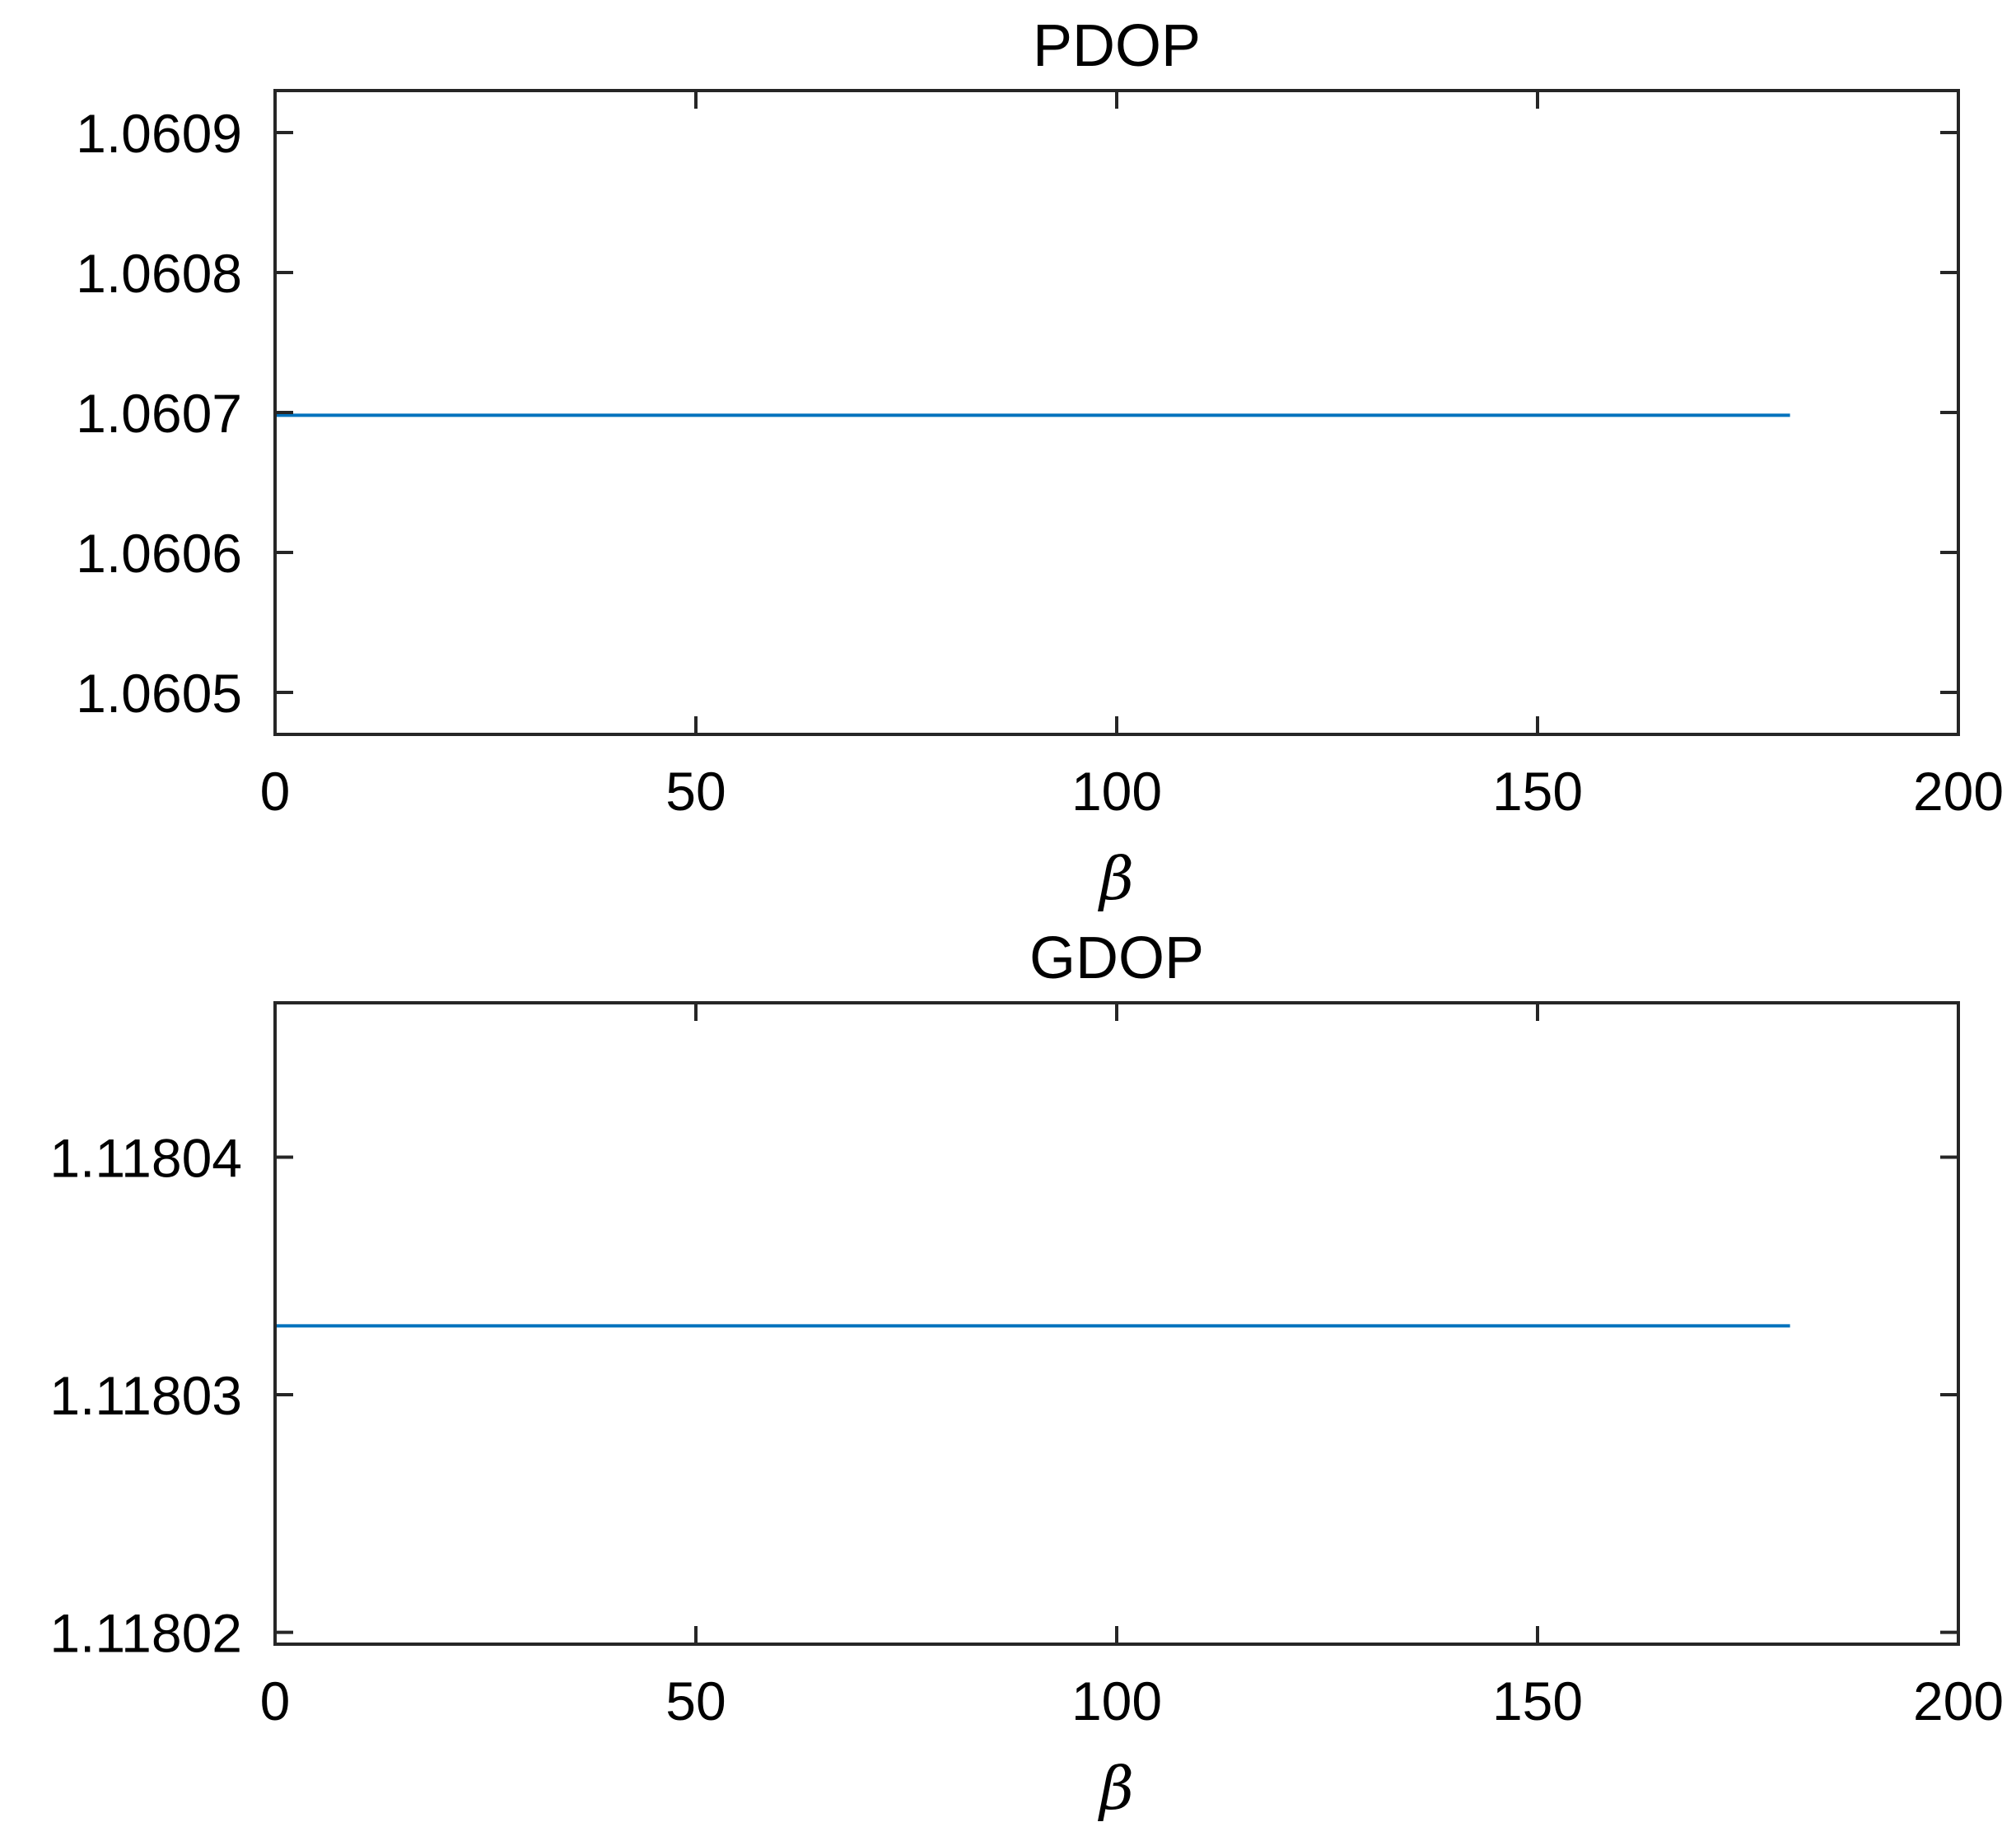 Image resolution: width=2016 pixels, height=1836 pixels. What do you see at coordinates (1117, 46) in the screenshot?
I see `chart-title: PDOP` at bounding box center [1117, 46].